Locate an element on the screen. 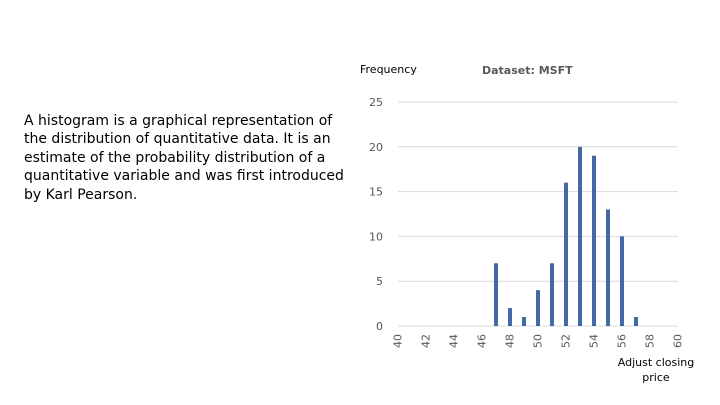  y-tick-label-0: 0 is located at coordinates (379, 326).